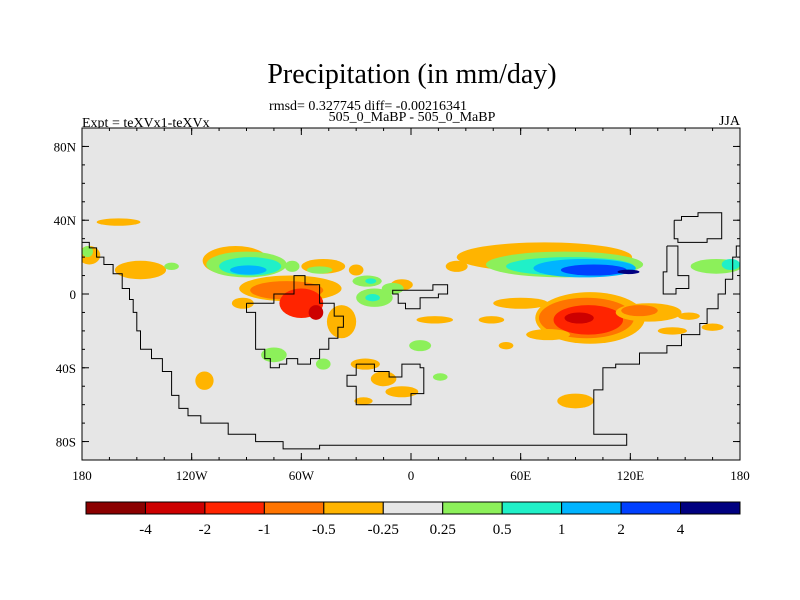  What do you see at coordinates (520, 475) in the screenshot?
I see `x-tick-label: 60E` at bounding box center [520, 475].